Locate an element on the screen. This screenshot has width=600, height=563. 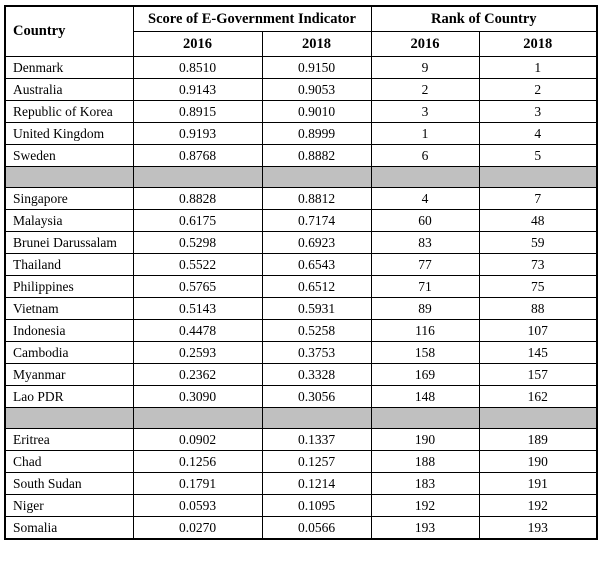
table-row: Australia 0.9143 0.9053 2 2 is located at coordinates (301, 89).